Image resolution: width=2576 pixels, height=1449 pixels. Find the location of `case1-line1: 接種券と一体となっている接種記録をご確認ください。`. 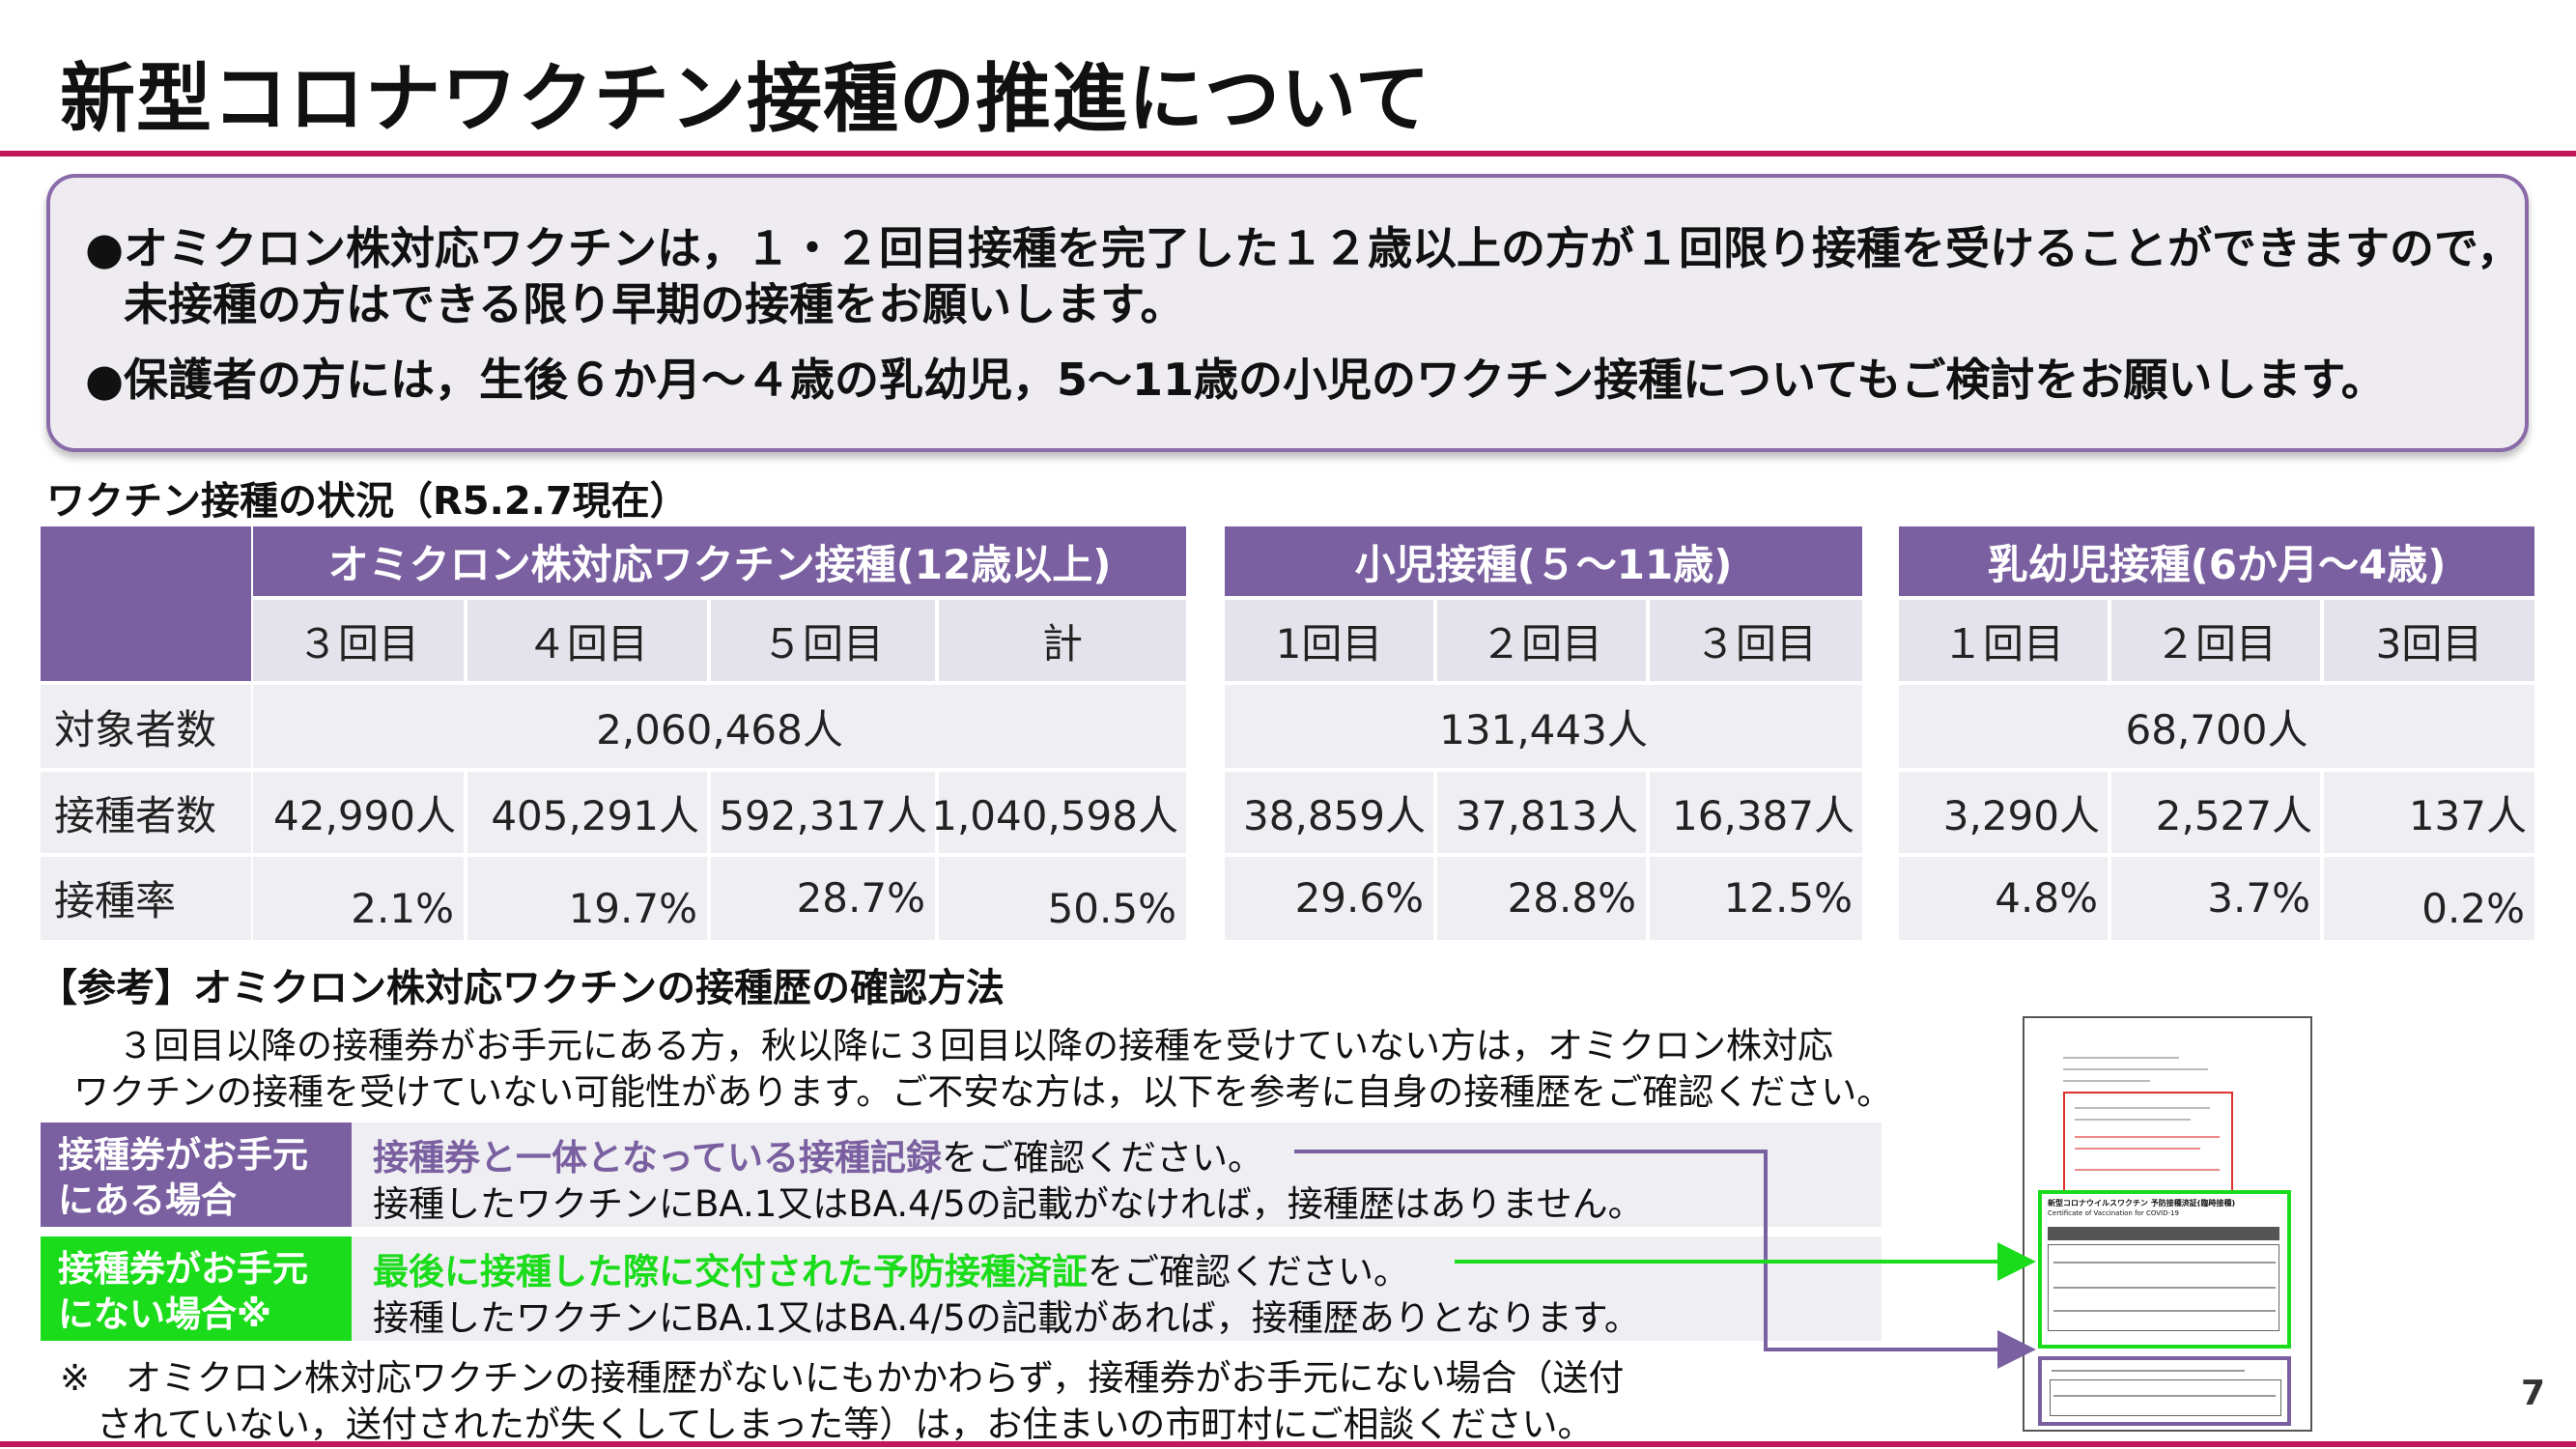

case1-line1: 接種券と一体となっている接種記録をご確認ください。 is located at coordinates (818, 1158).